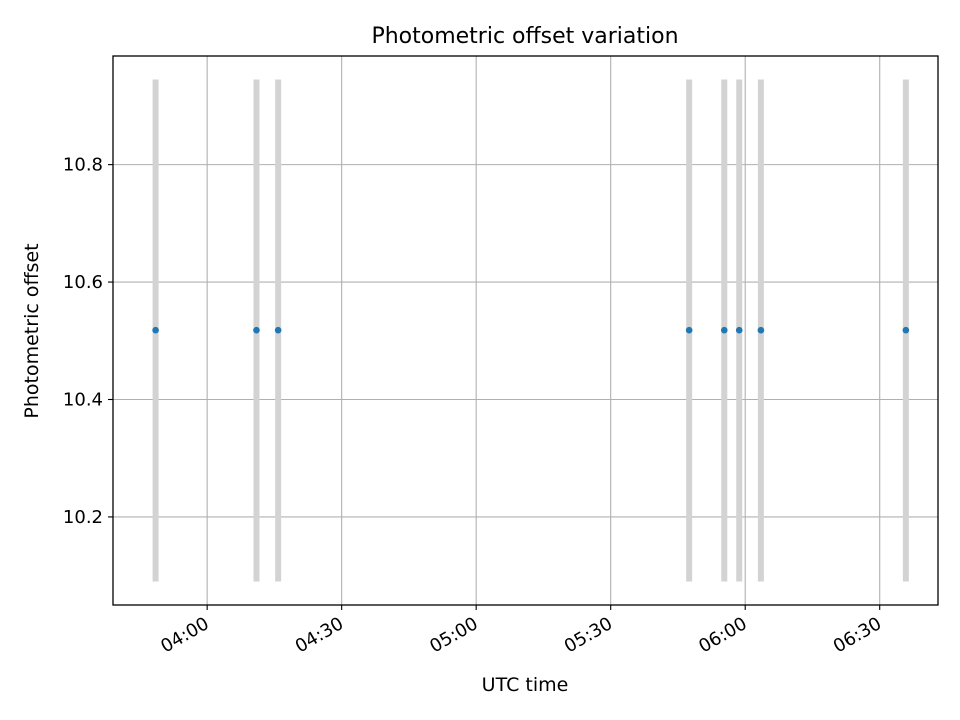  What do you see at coordinates (524, 36) in the screenshot?
I see `chart-title: Photometric offset variation` at bounding box center [524, 36].